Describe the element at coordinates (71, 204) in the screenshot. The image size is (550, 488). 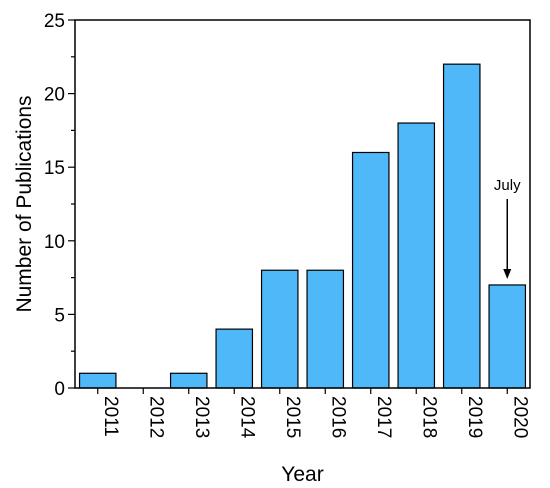
I see `y-axis-ticks` at that location.